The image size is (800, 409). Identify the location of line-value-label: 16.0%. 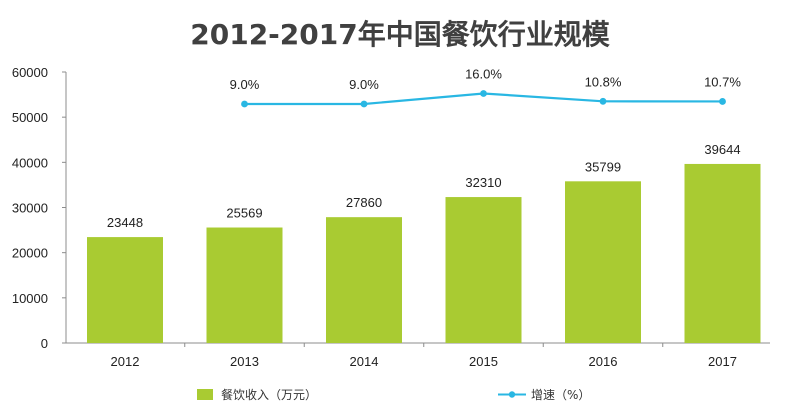
(483, 74).